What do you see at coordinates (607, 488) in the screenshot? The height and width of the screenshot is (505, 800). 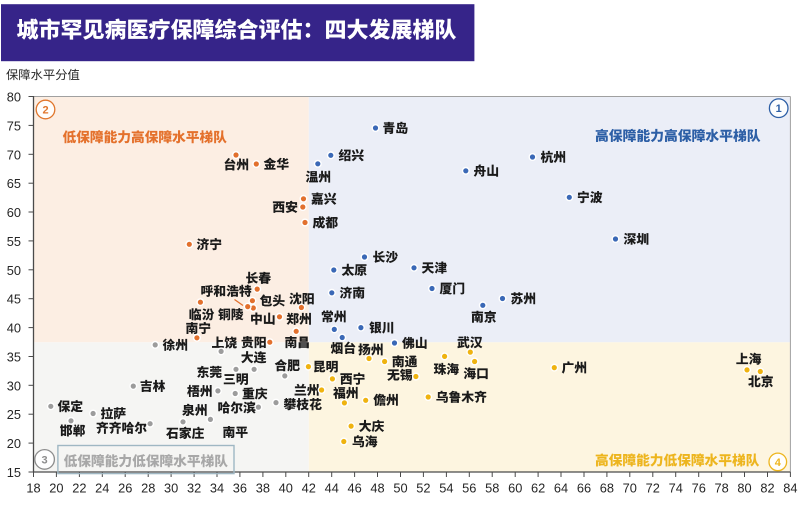 I see `svg-text: 68` at bounding box center [607, 488].